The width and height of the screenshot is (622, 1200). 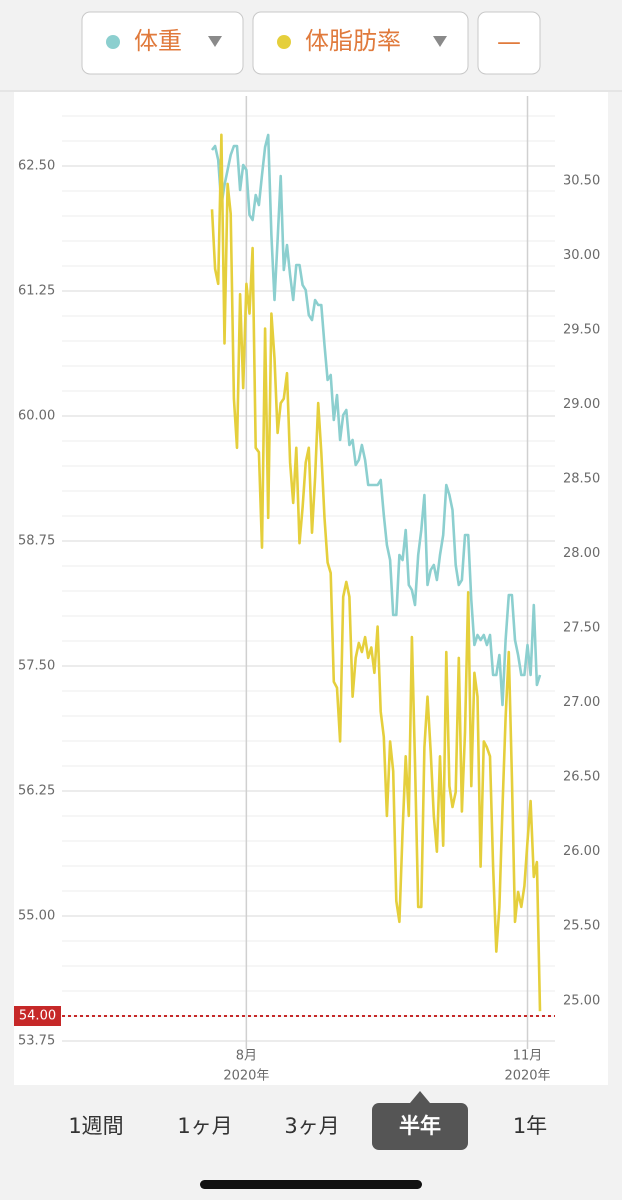 What do you see at coordinates (36, 416) in the screenshot?
I see `y-tick-label: 60.00` at bounding box center [36, 416].